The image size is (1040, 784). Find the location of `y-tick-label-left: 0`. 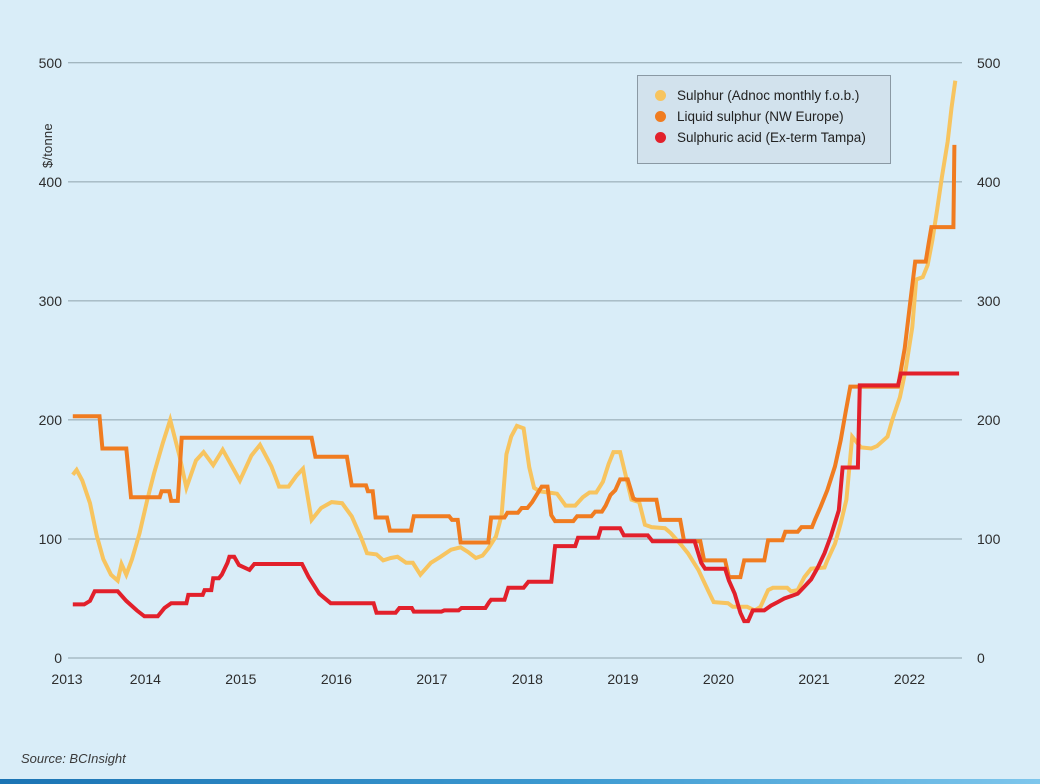

y-tick-label-left: 0 is located at coordinates (58, 658).